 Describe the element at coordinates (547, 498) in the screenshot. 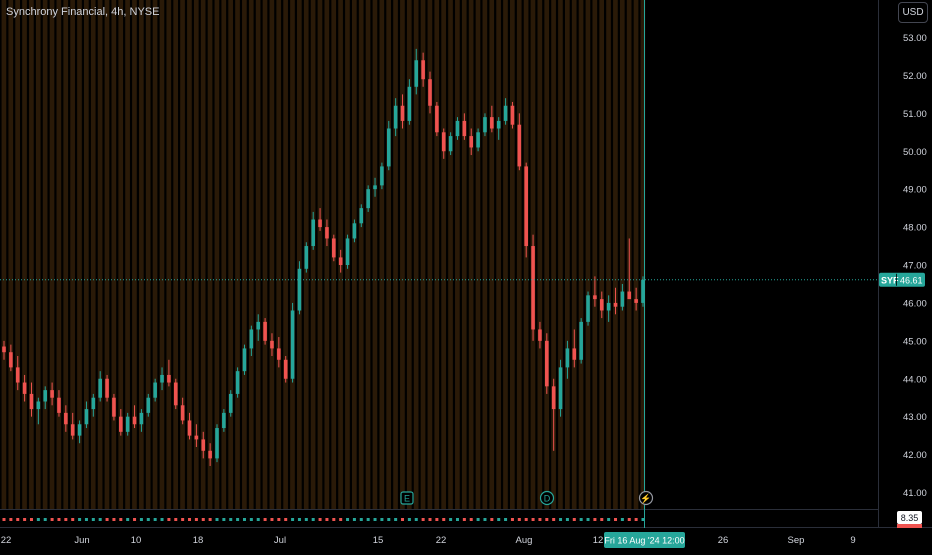

I see `dividend-event-icon: D` at that location.